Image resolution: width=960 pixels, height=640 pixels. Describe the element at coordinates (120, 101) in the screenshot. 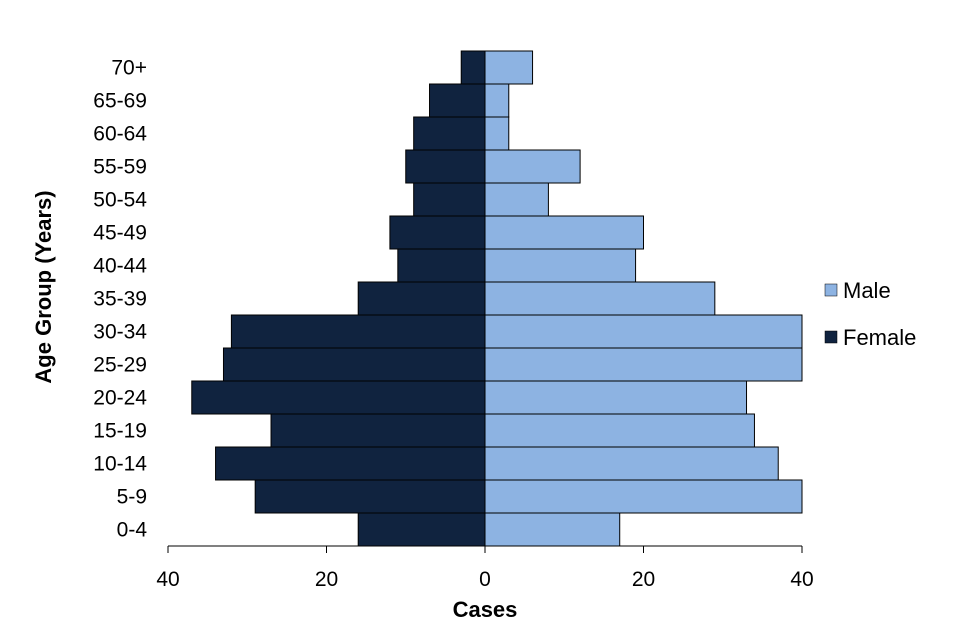

I see `y-tick-label: 65-69` at that location.